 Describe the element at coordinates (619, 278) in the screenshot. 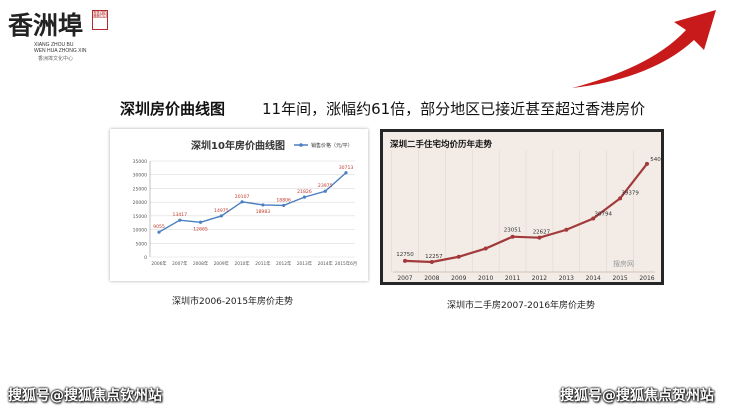

I see `right-x-tick-label: 2015` at that location.